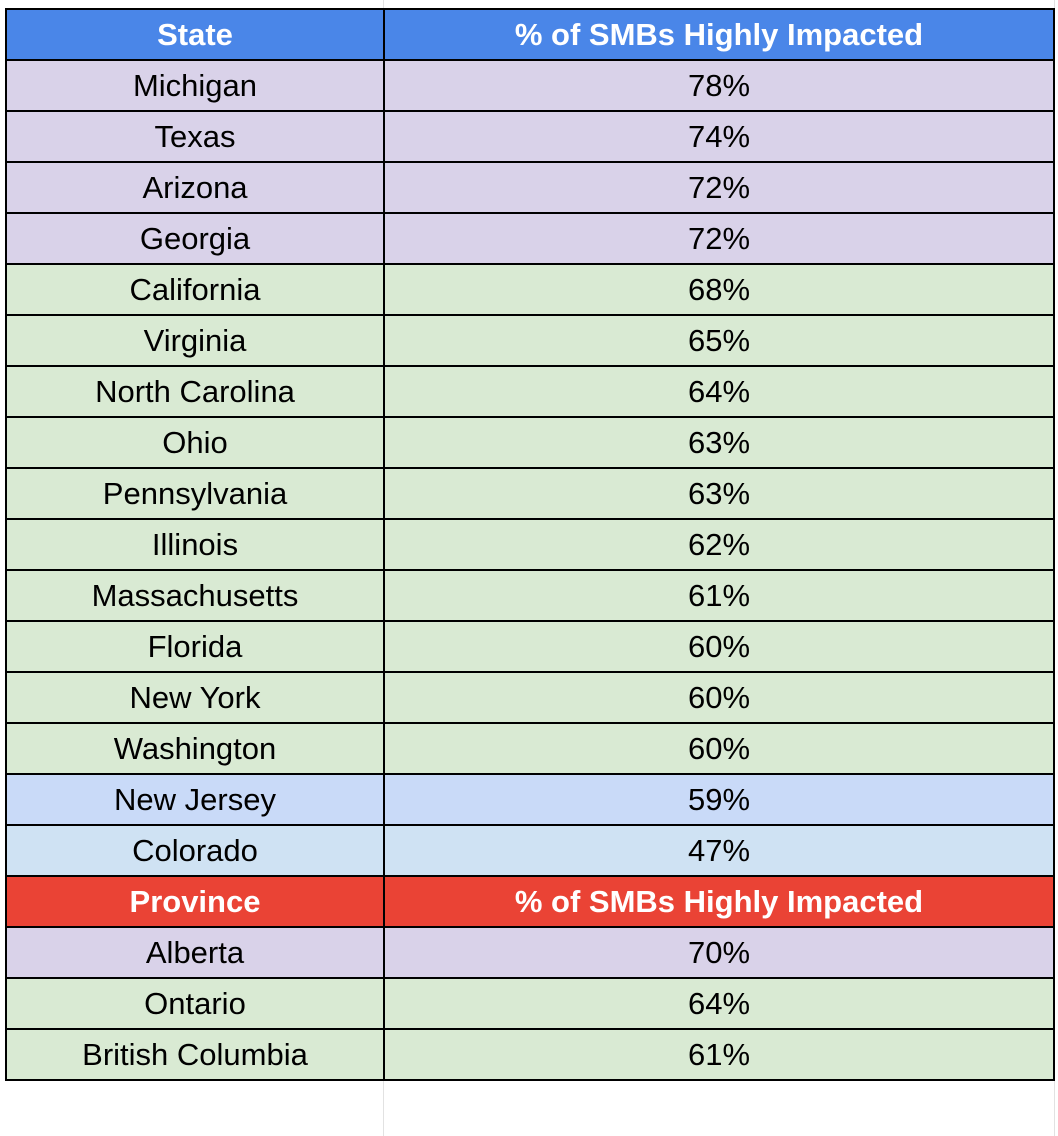  I want to click on state-name-cell: Arizona, so click(195, 187).